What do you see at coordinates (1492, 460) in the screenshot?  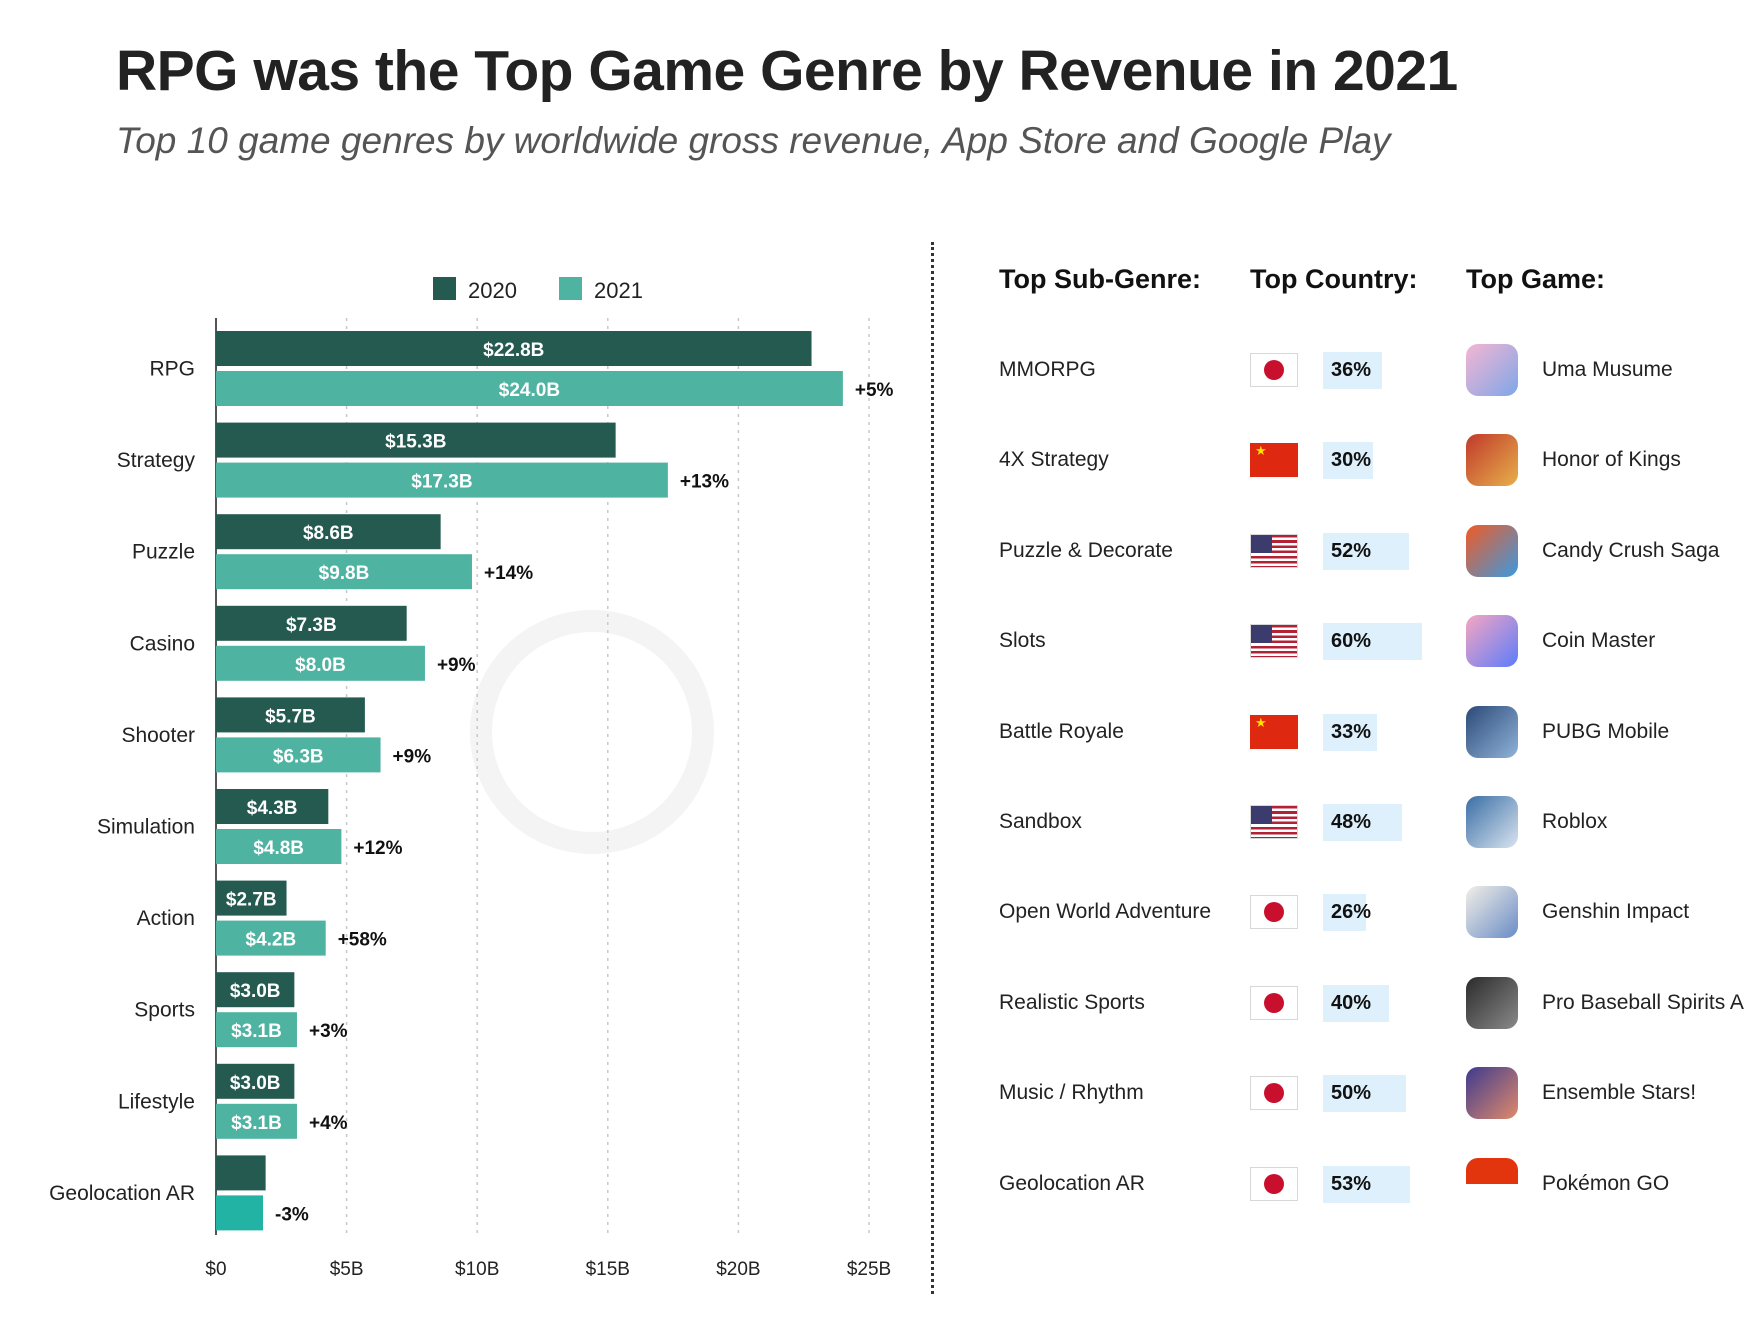 I see `honor-of-kings-icon` at bounding box center [1492, 460].